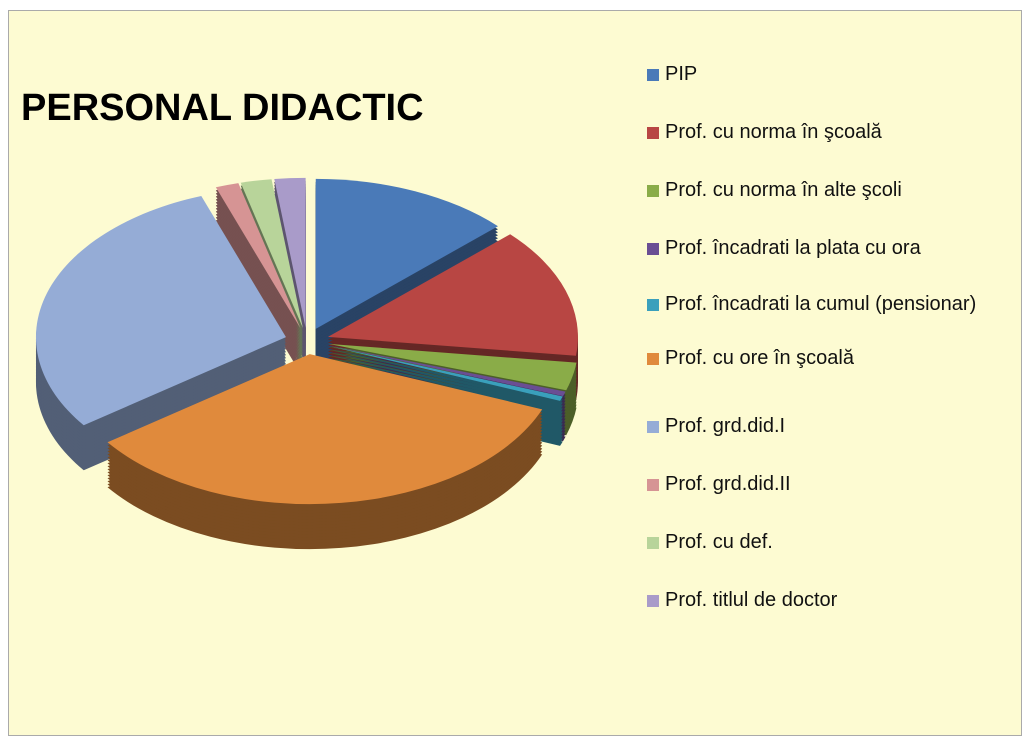 This screenshot has width=1024, height=738. I want to click on legend-item: Prof. grd.did.II, so click(822, 484).